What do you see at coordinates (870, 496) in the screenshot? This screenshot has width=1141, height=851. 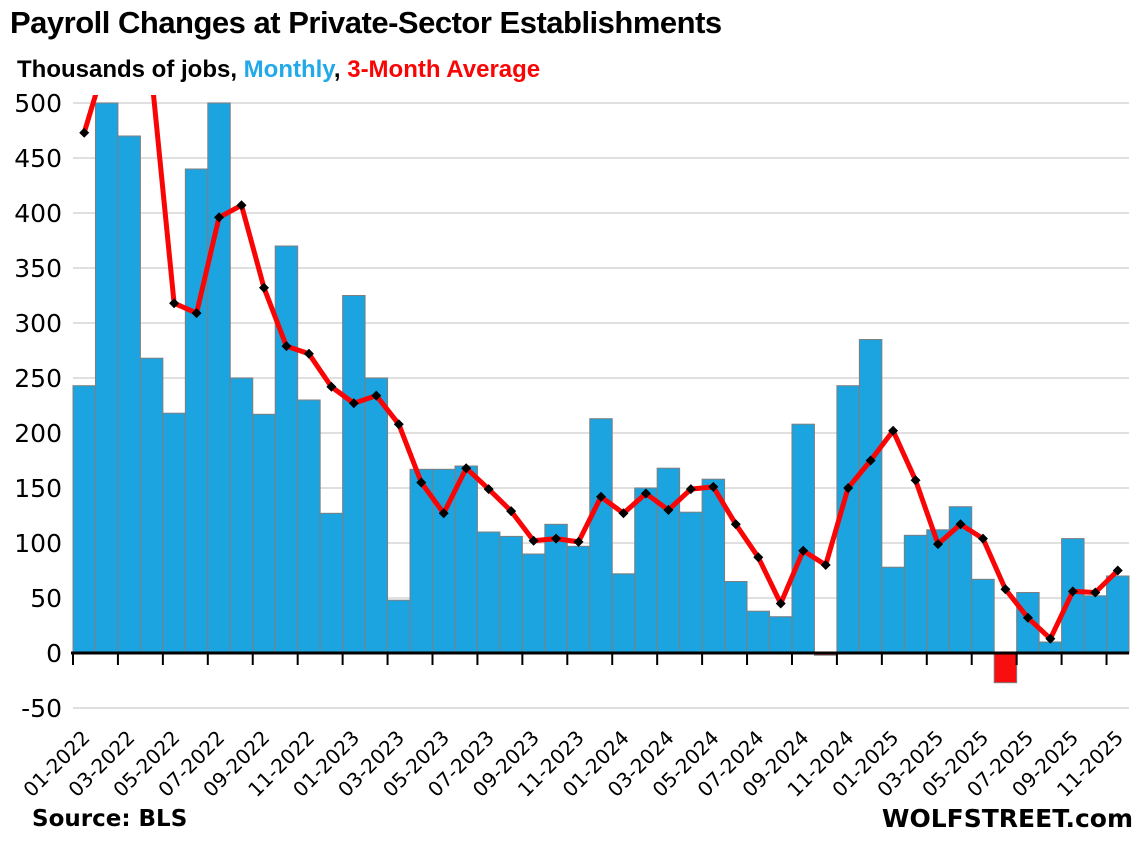 I see `bar-12-2024` at bounding box center [870, 496].